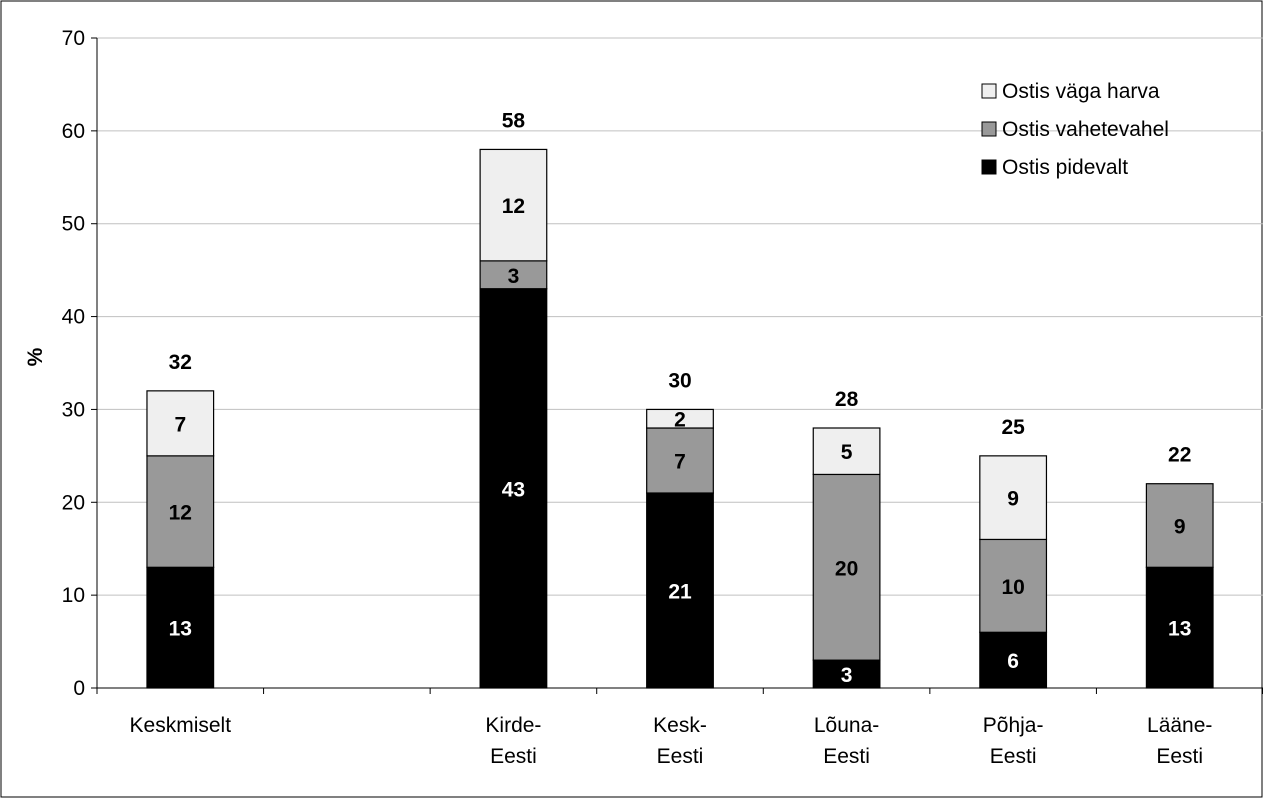 Image resolution: width=1263 pixels, height=798 pixels. Describe the element at coordinates (73, 38) in the screenshot. I see `y-tick-label: 70` at that location.